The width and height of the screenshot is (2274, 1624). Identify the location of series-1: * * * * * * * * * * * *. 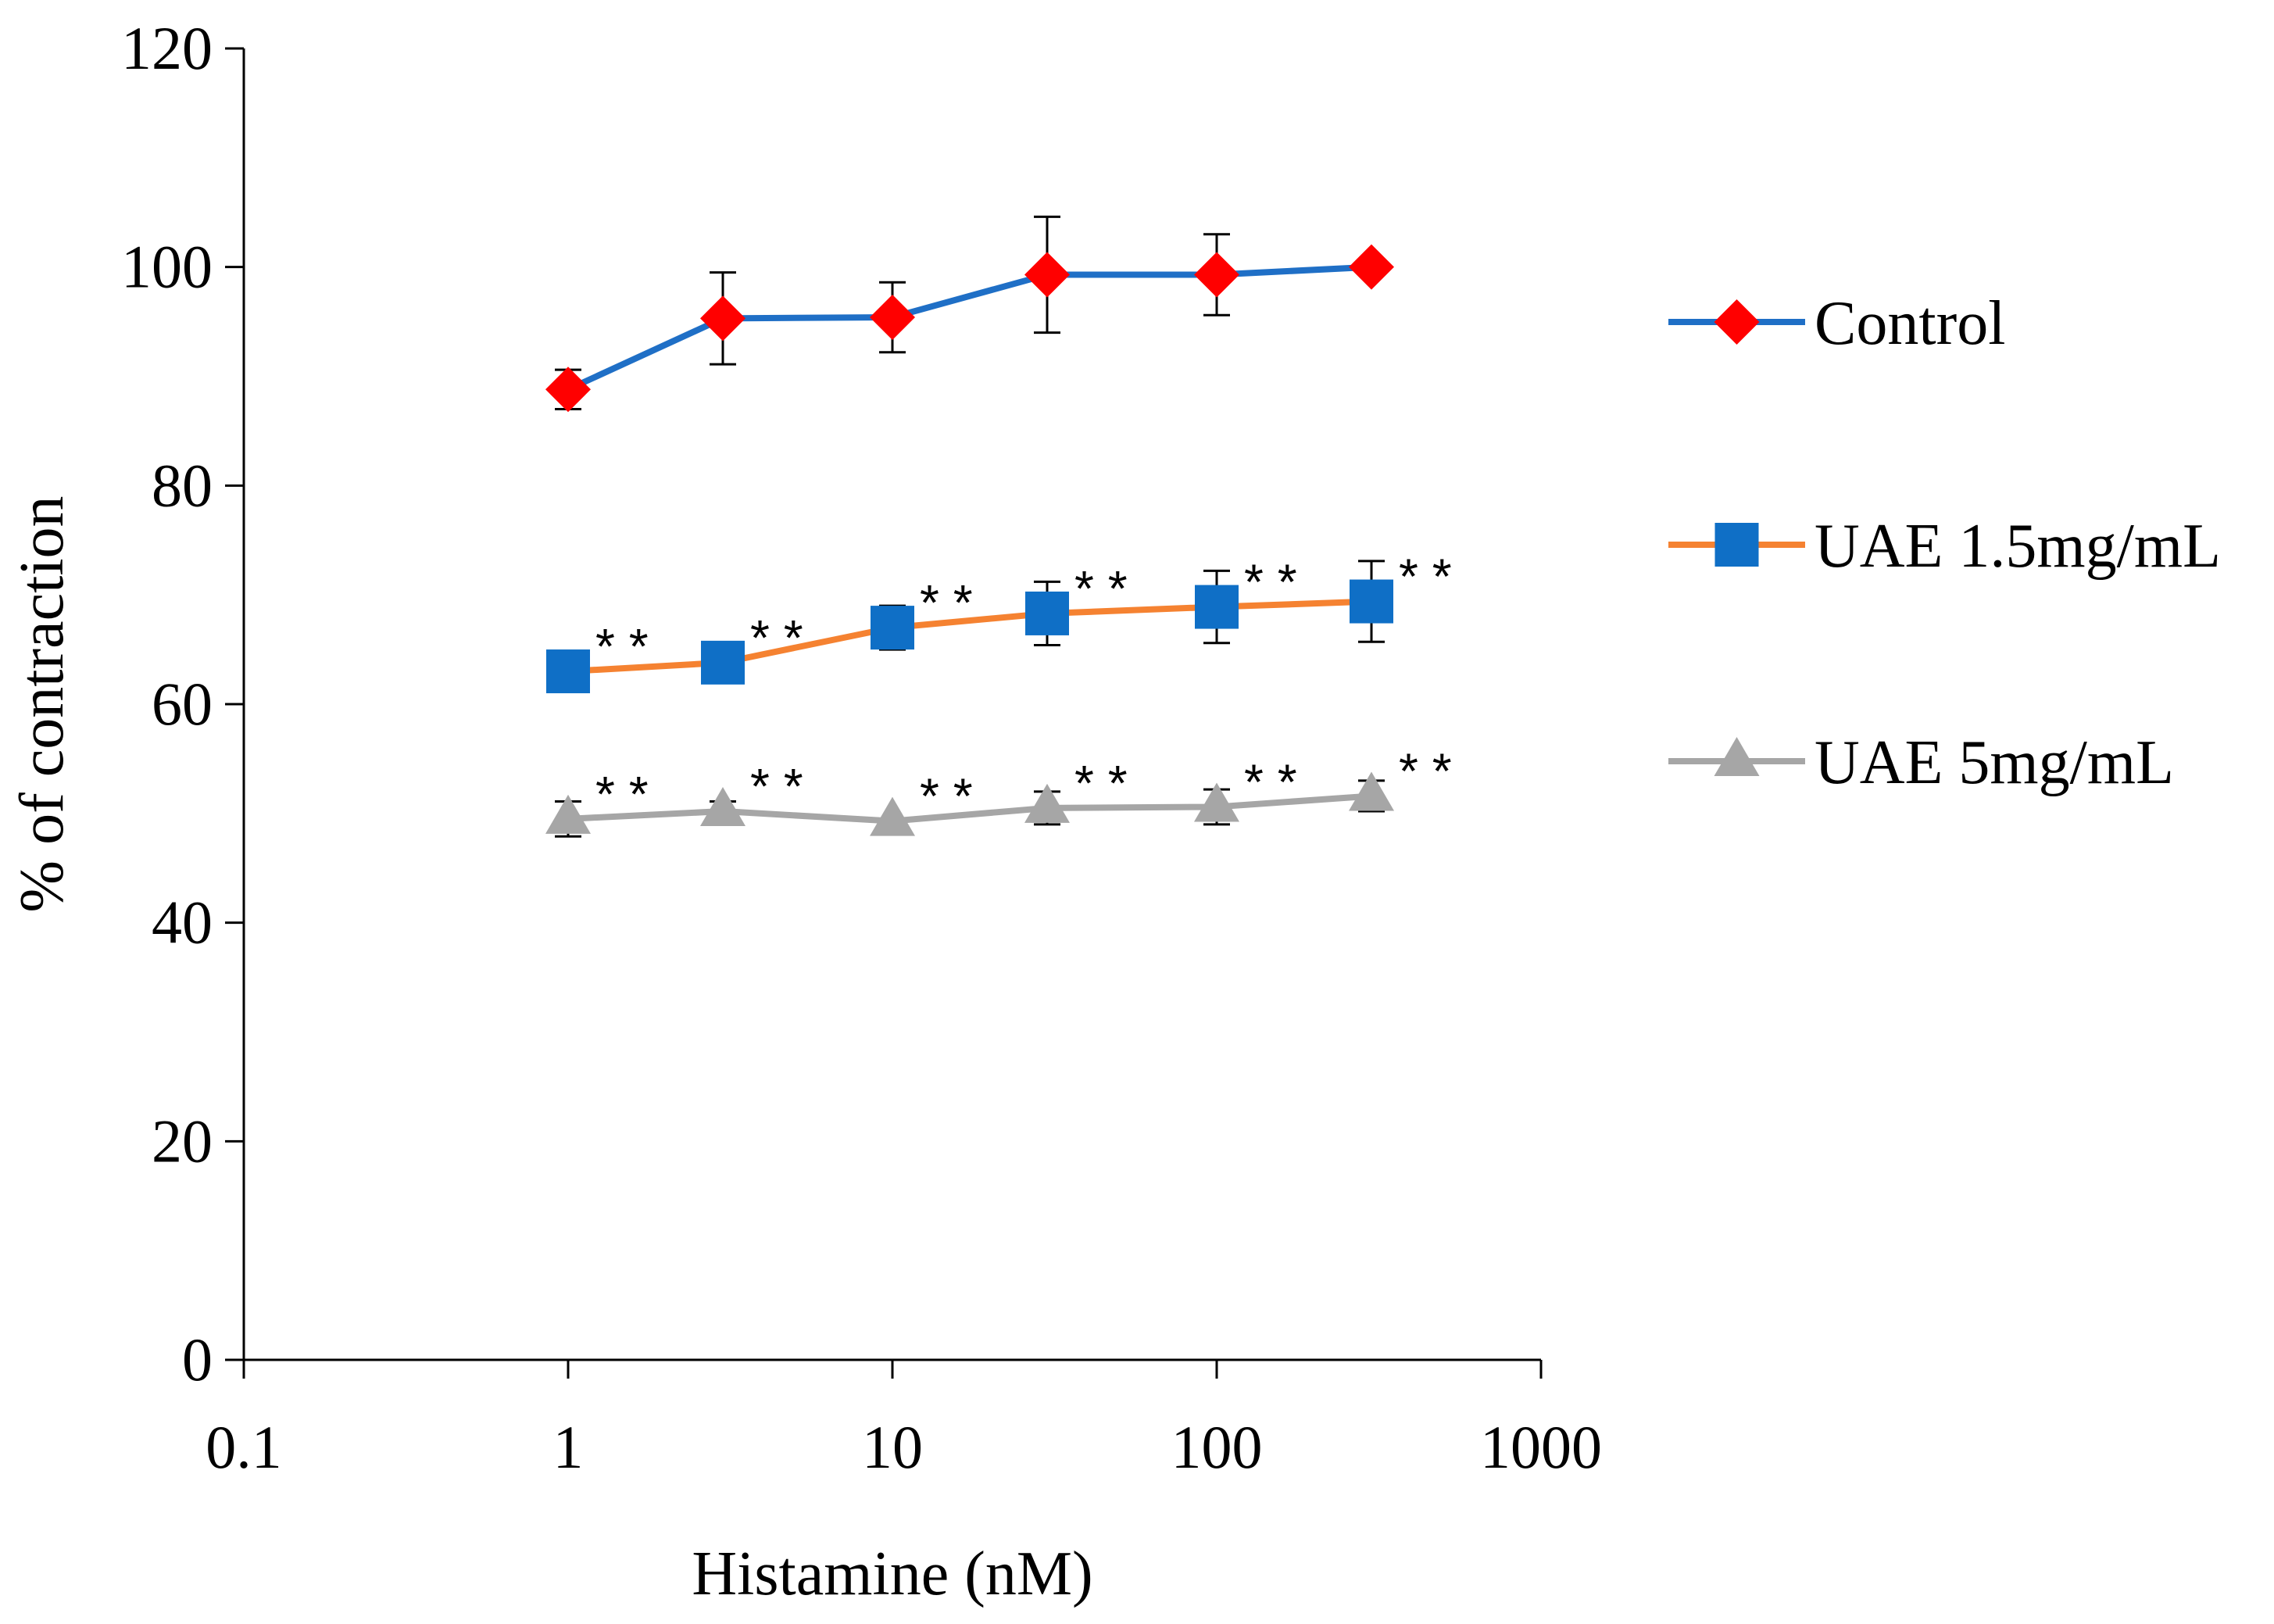
(999, 621).